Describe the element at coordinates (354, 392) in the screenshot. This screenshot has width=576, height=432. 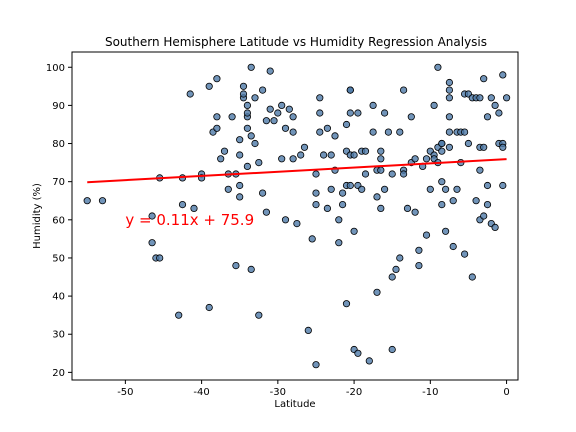
I see `x-tick-label: -20` at that location.